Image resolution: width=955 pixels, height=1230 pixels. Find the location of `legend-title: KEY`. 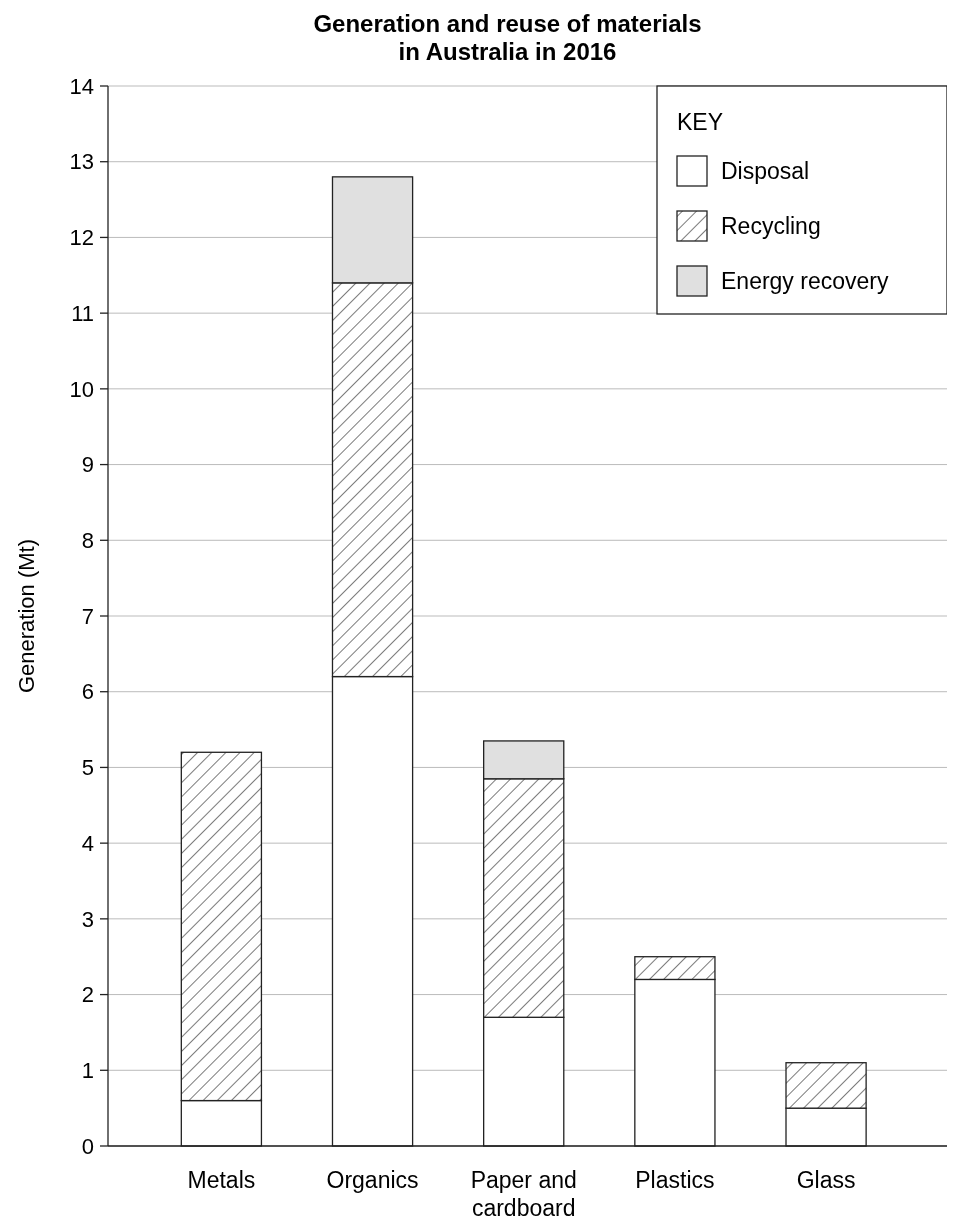

legend-title: KEY is located at coordinates (700, 122).